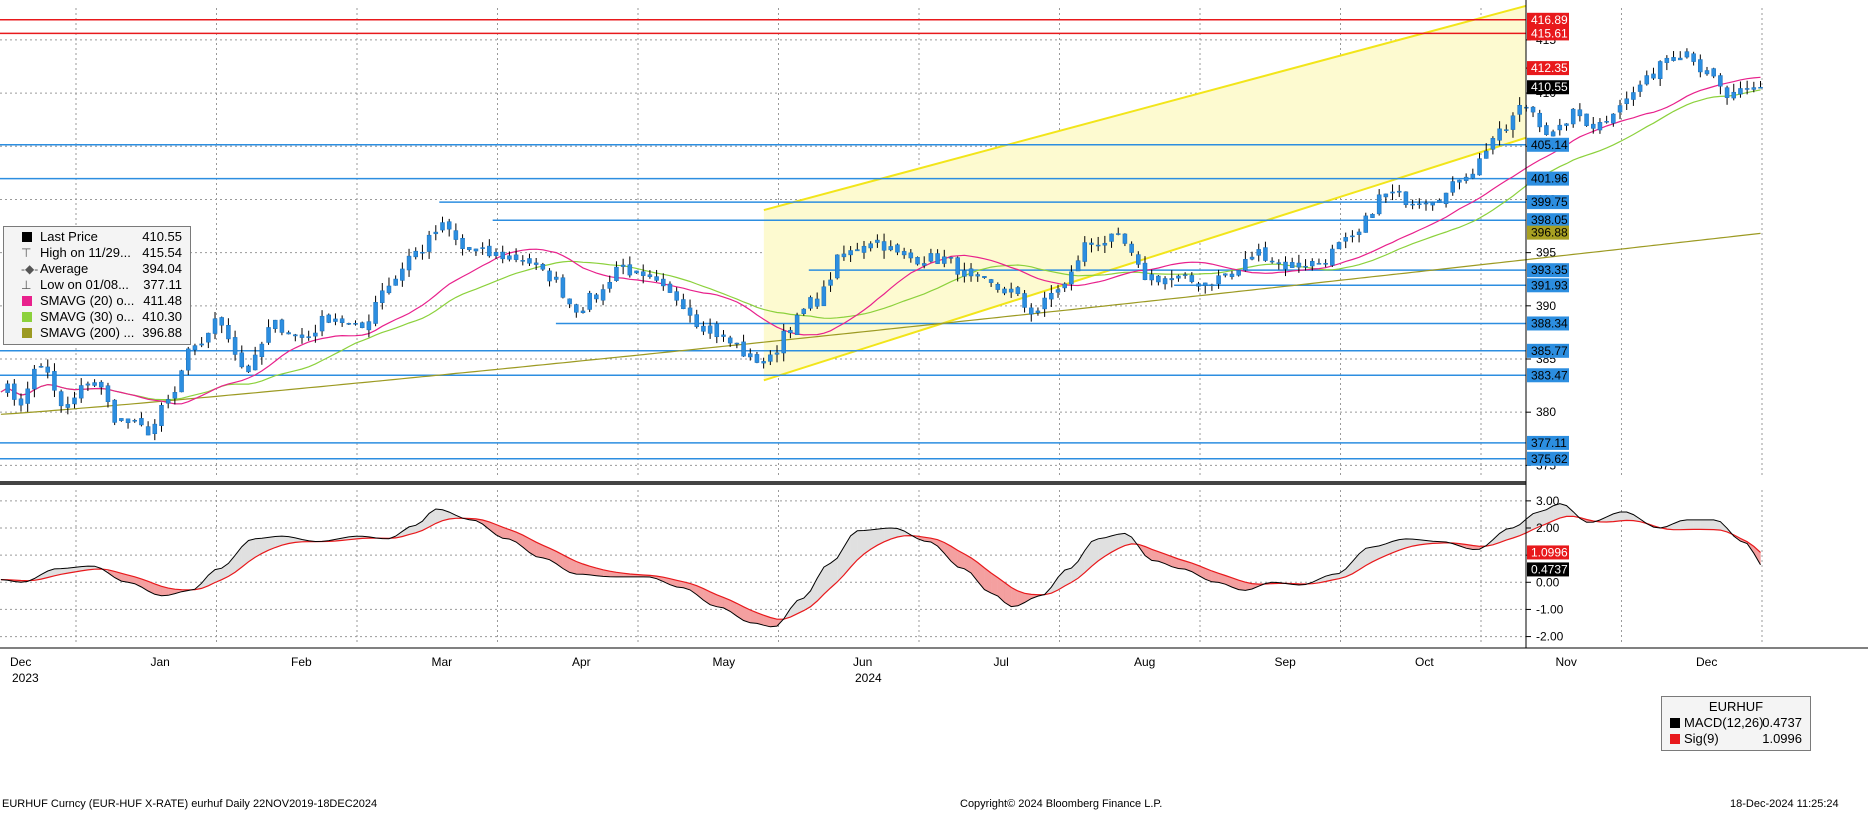 Image resolution: width=1868 pixels, height=814 pixels. Describe the element at coordinates (301, 662) in the screenshot. I see `month-label: Feb` at that location.